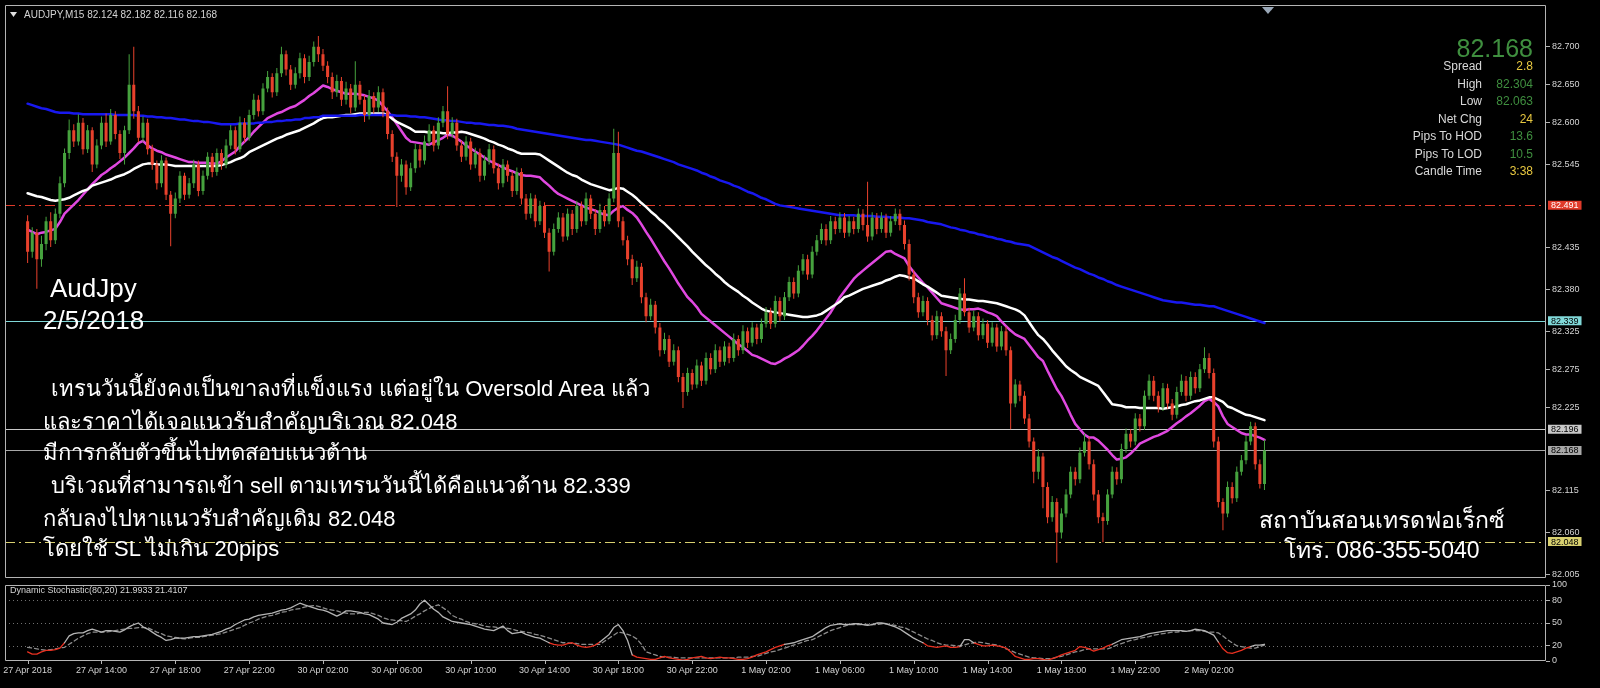 Image resolution: width=1600 pixels, height=688 pixels. What do you see at coordinates (250, 422) in the screenshot?
I see `annotation: และราคาได้เจอแนวรับสำคัญบริเวณ 82.048` at bounding box center [250, 422].